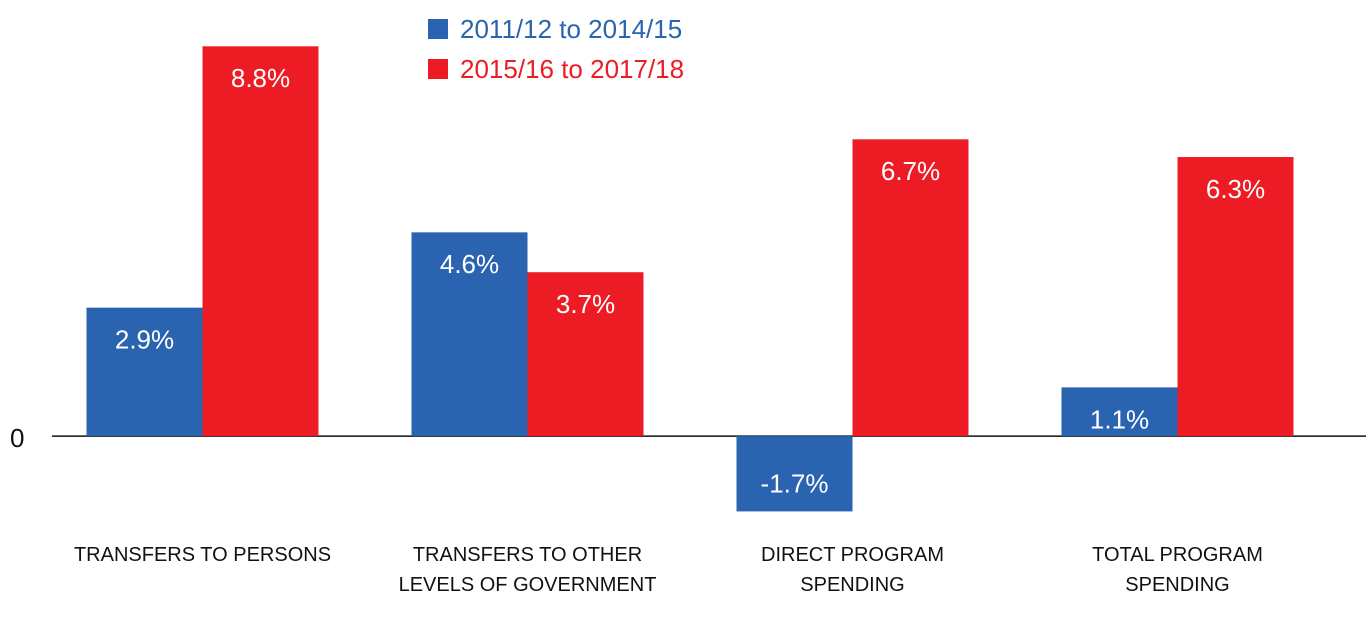 The width and height of the screenshot is (1366, 631). I want to click on x-tick-label: TRANSFERS TO OTHER LEVELS OF GOVERNMENT, so click(527, 570).